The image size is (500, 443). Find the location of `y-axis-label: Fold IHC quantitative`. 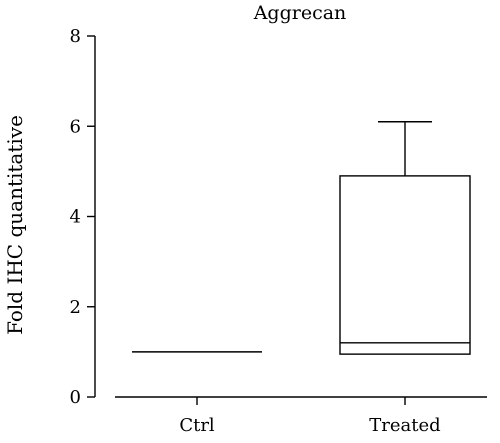

y-axis-label: Fold IHC quantitative is located at coordinates (15, 225).